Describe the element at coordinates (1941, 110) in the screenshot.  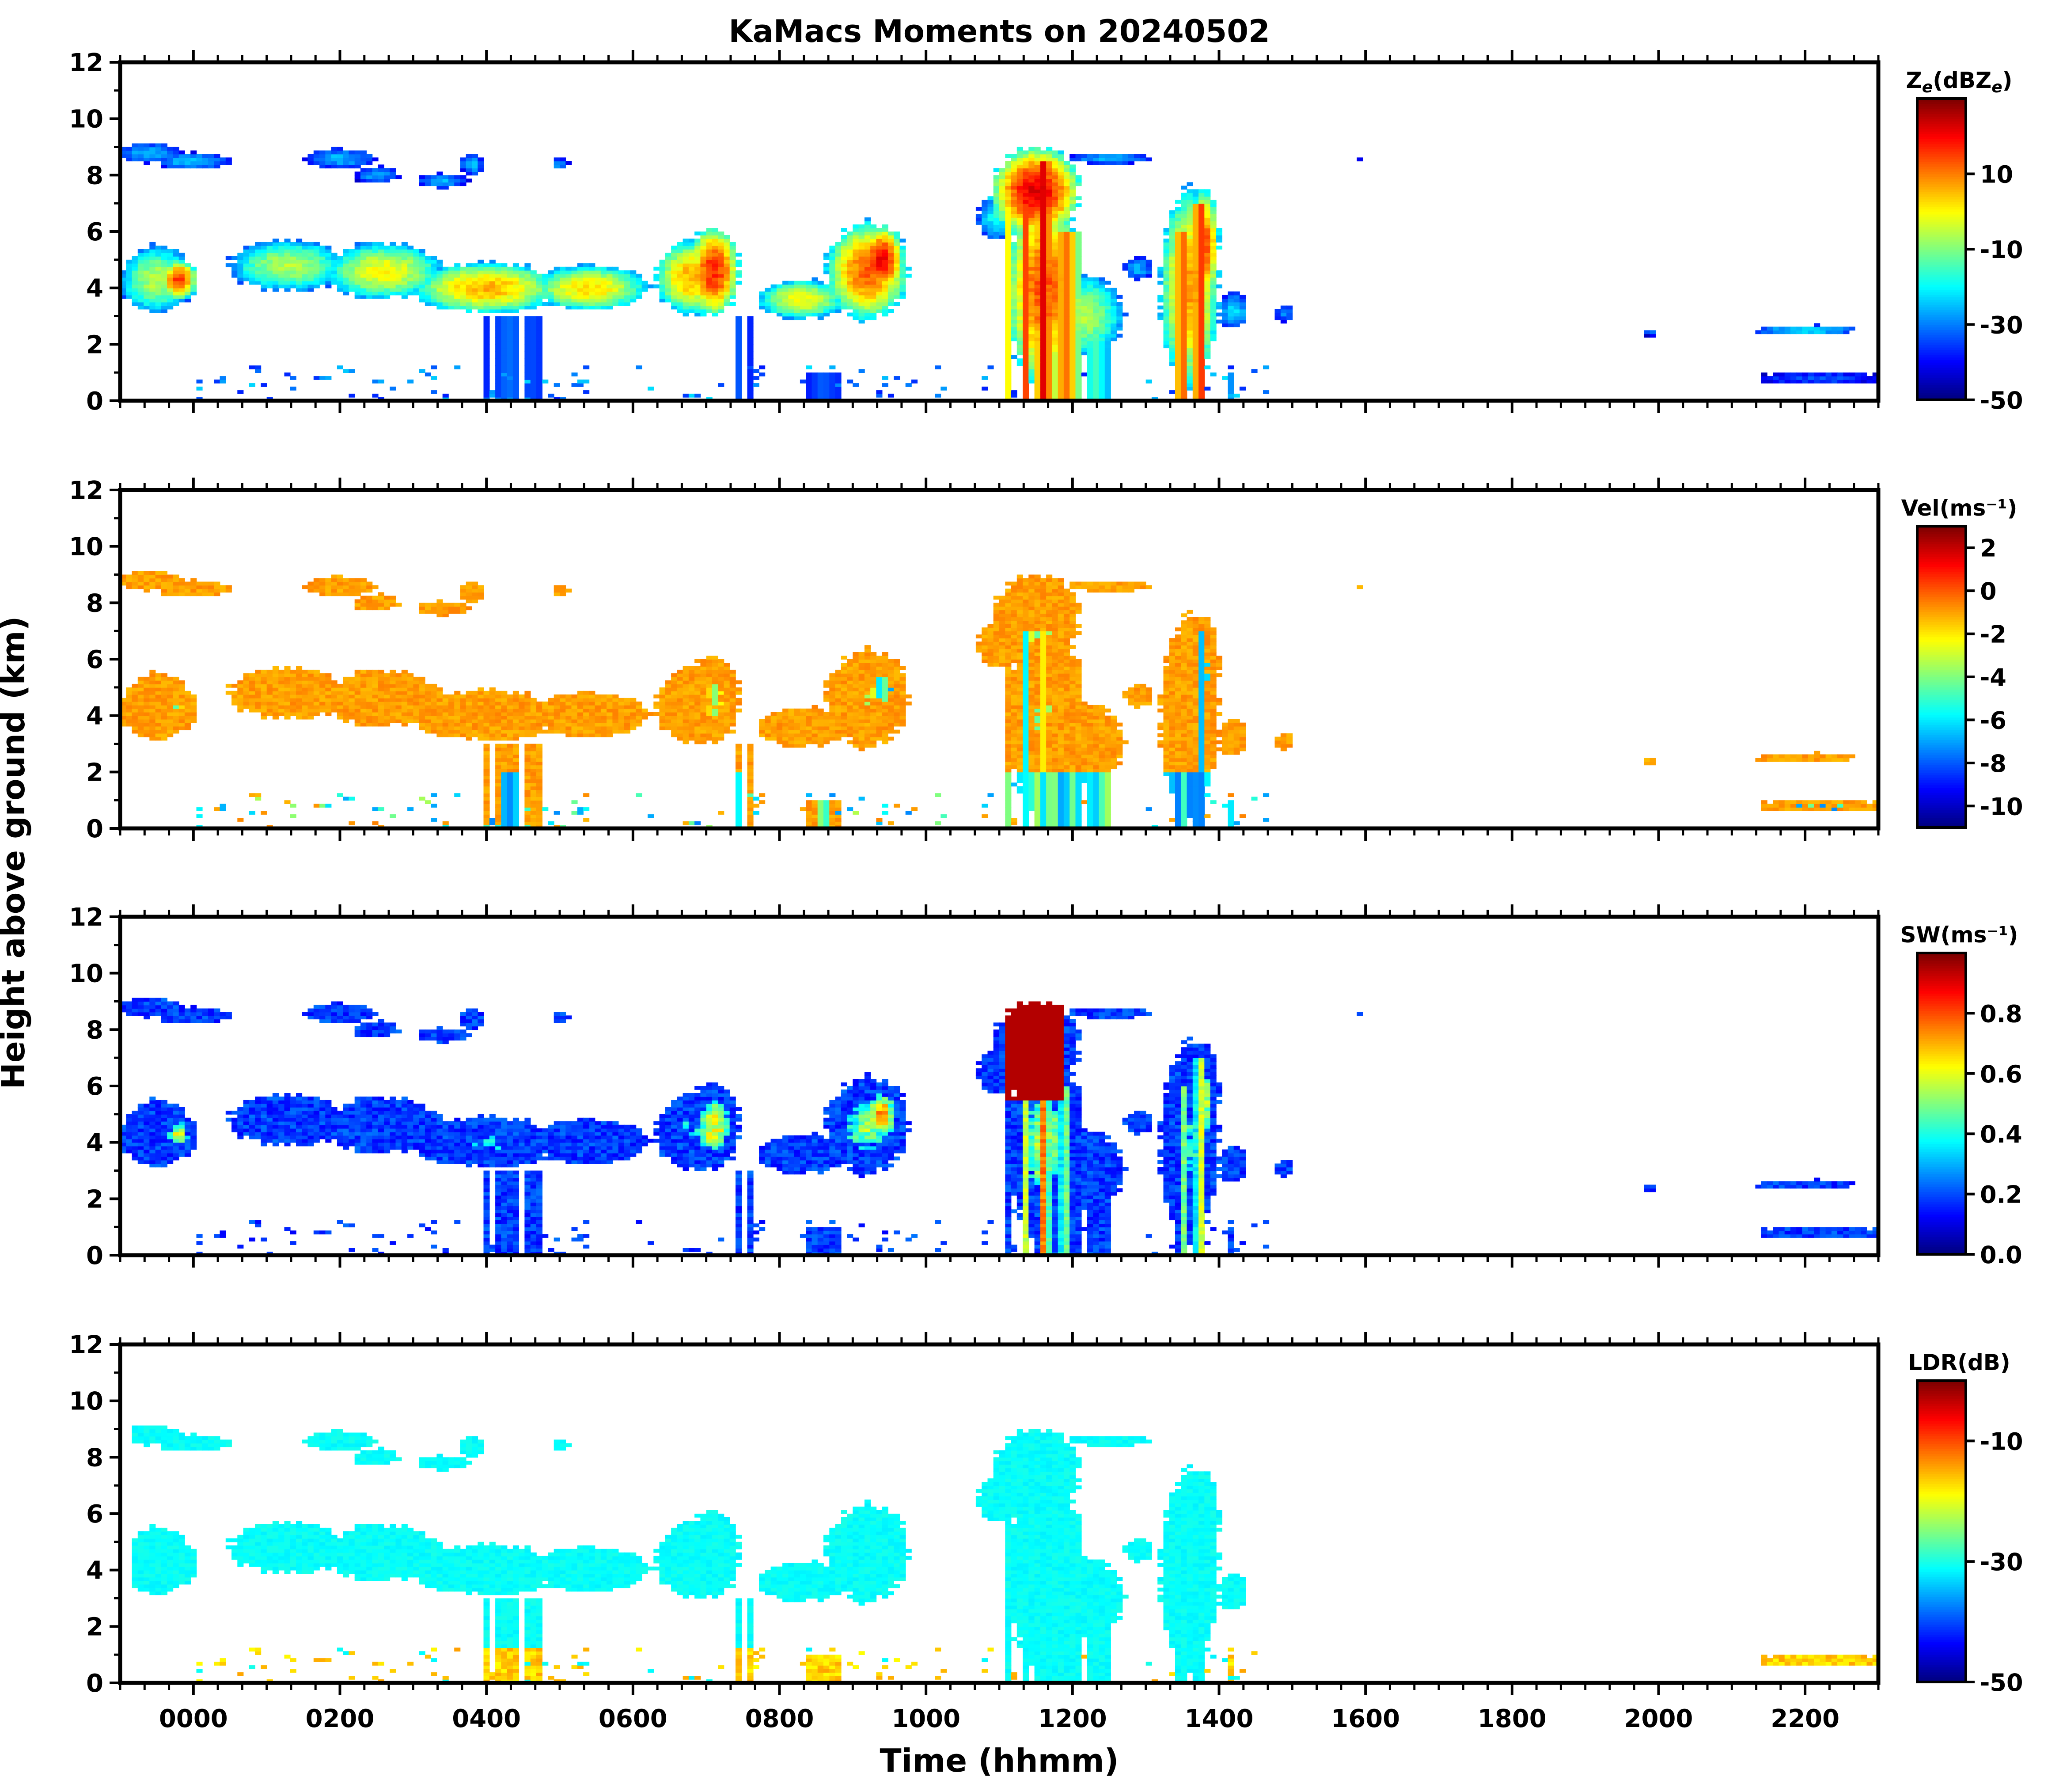
I see `colorbar-step` at that location.